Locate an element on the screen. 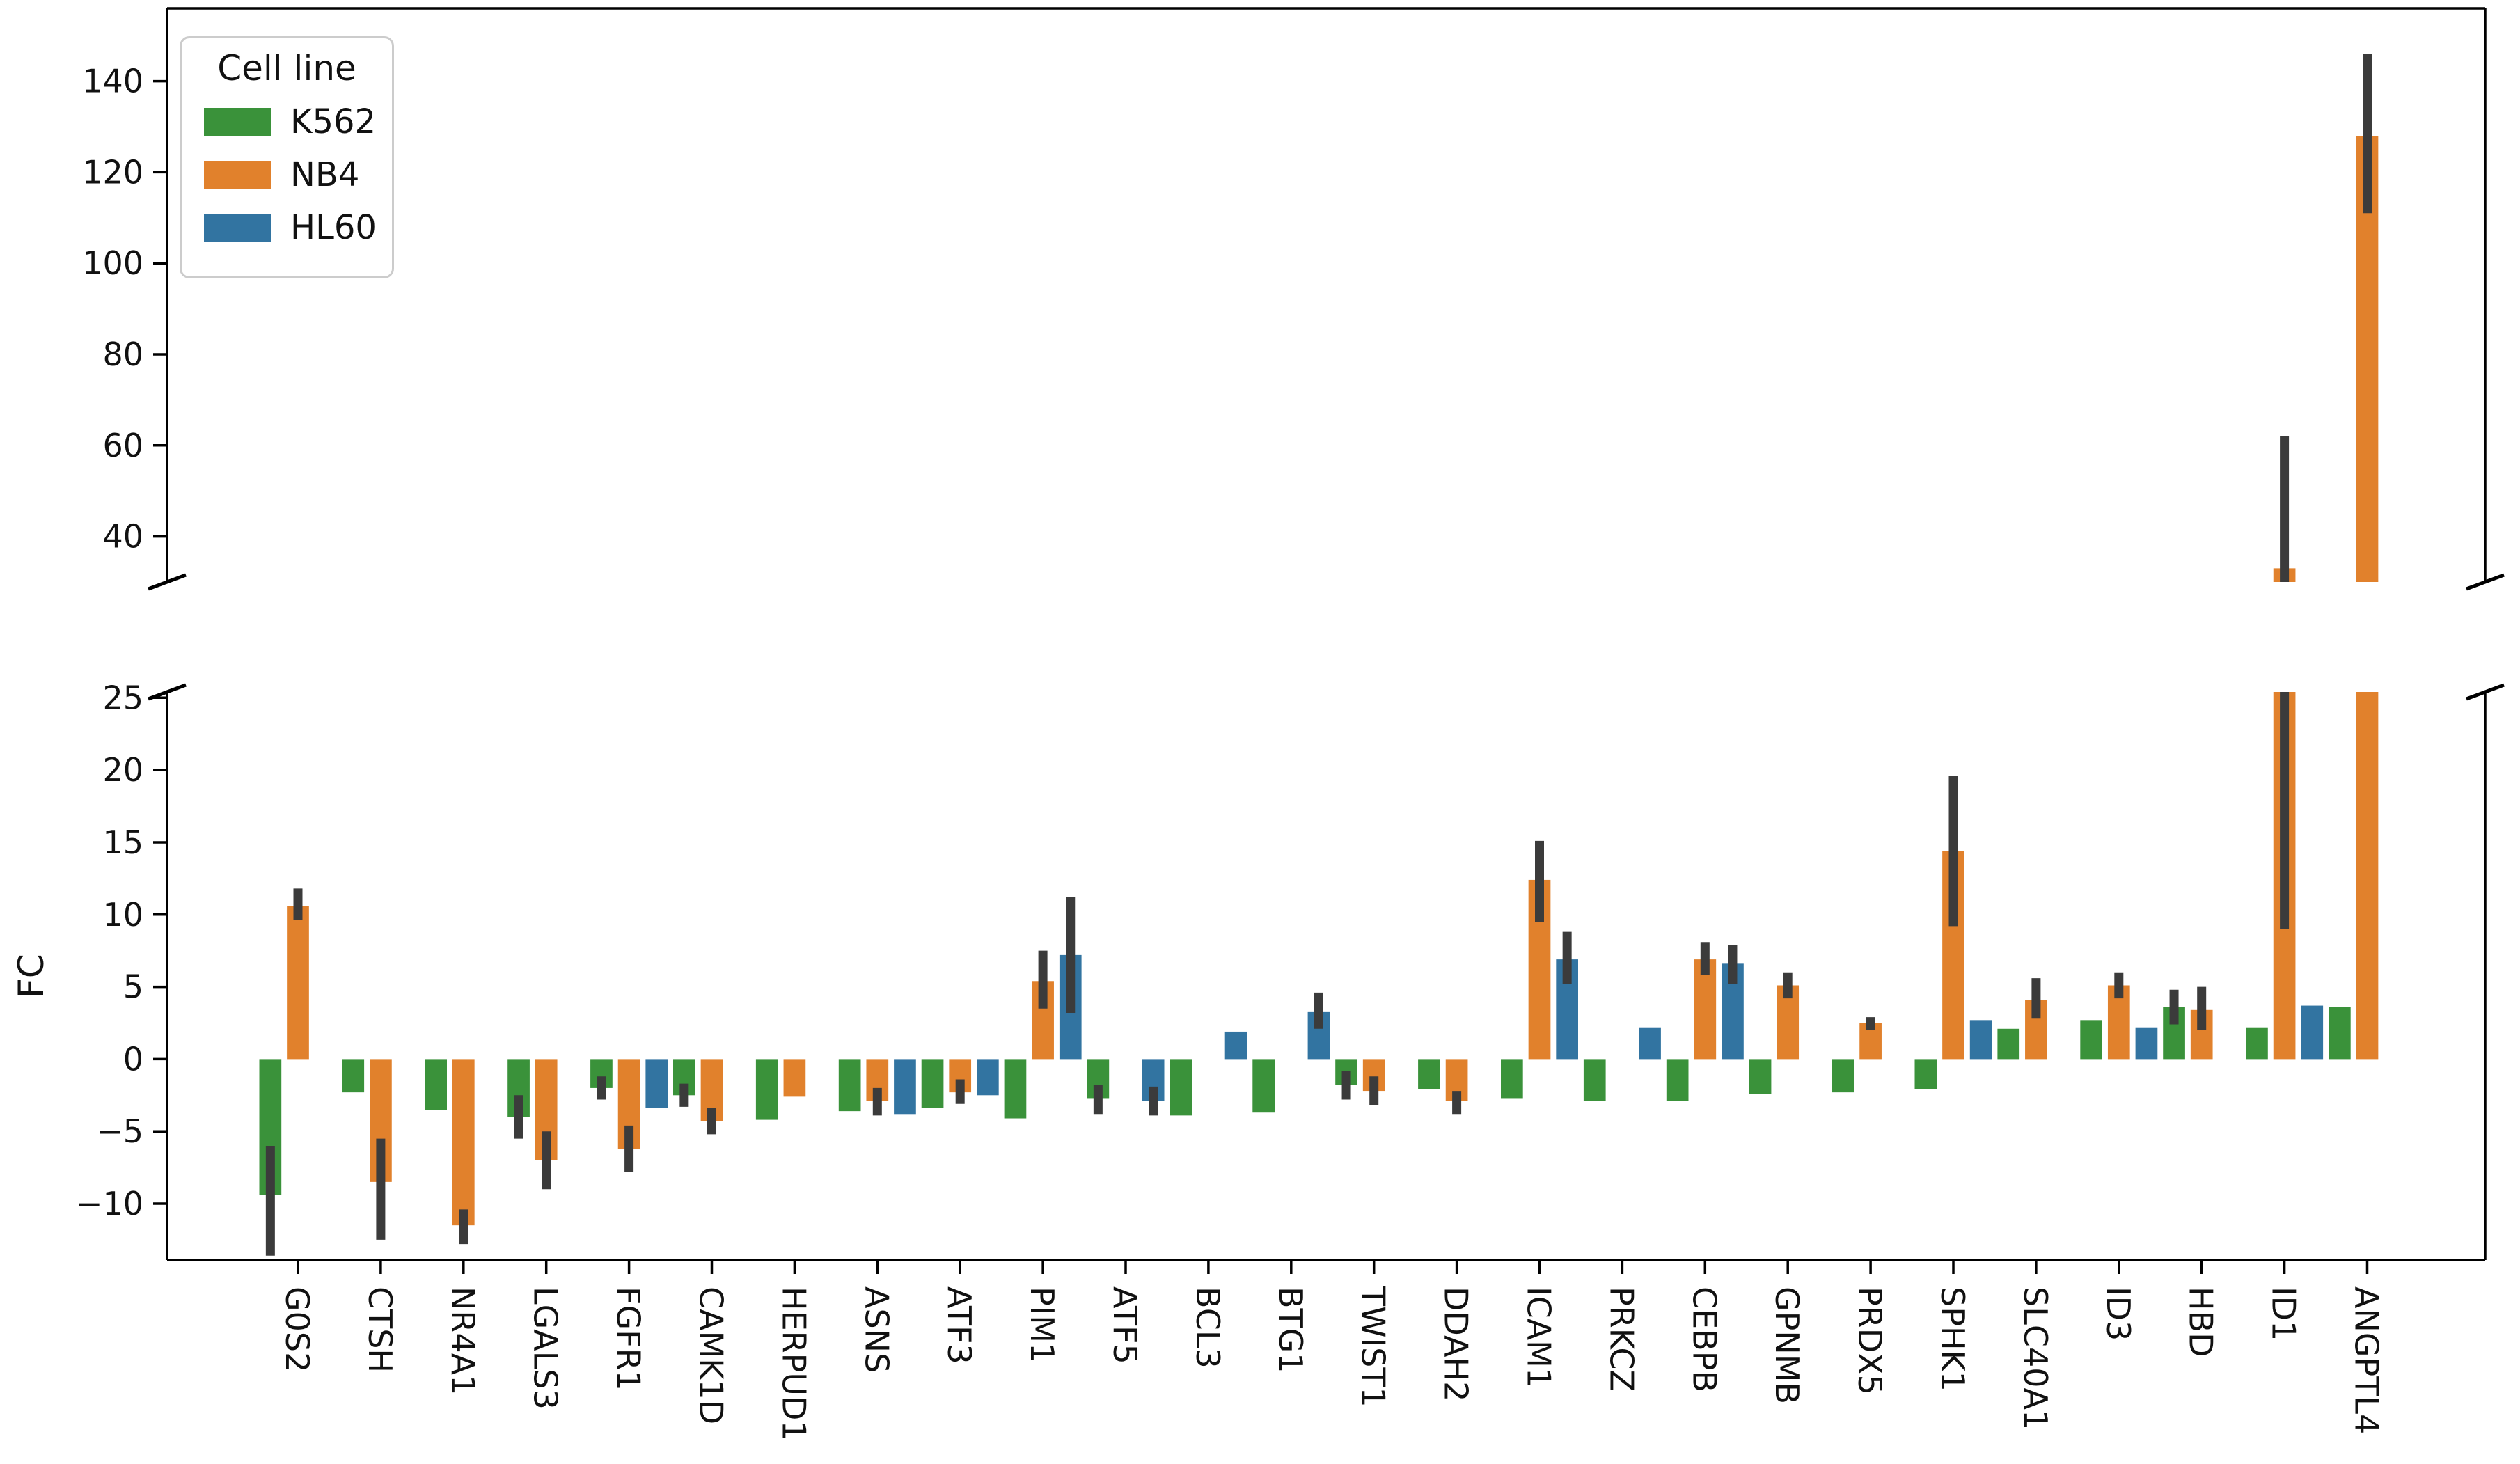 Image resolution: width=2520 pixels, height=1464 pixels. x-tick-label-sphk1: SPHK1 is located at coordinates (1952, 1339).